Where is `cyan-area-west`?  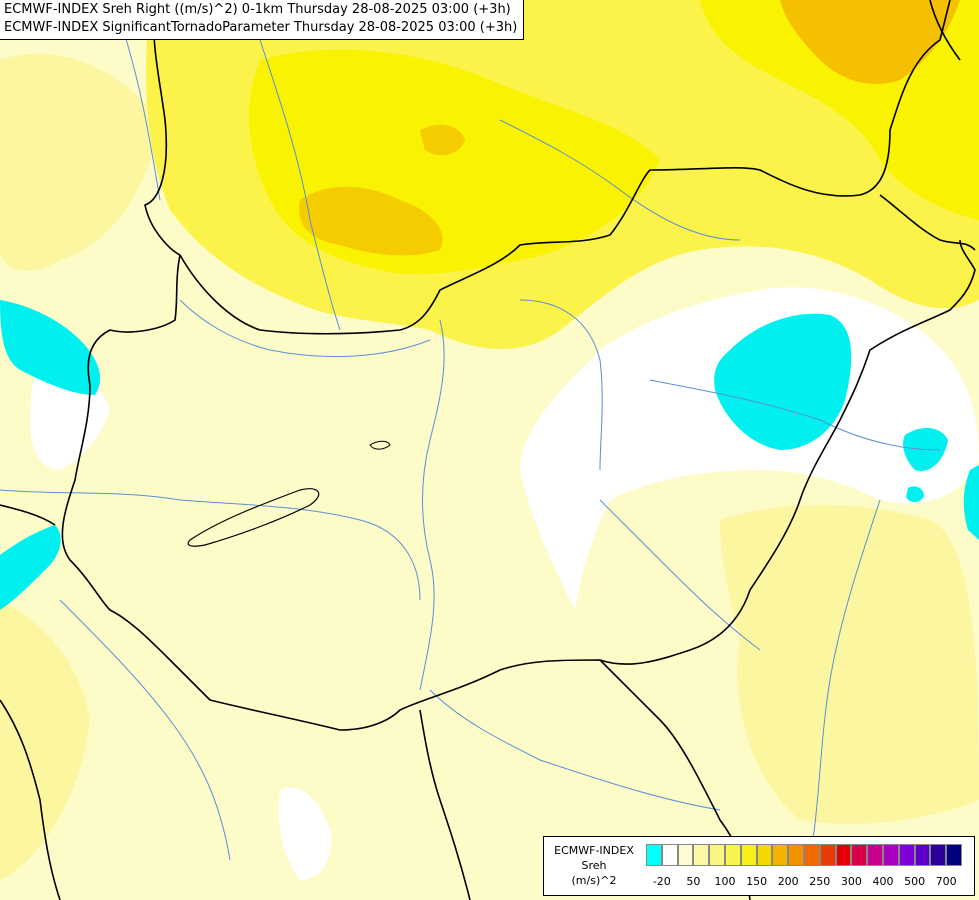 cyan-area-west is located at coordinates (50, 347).